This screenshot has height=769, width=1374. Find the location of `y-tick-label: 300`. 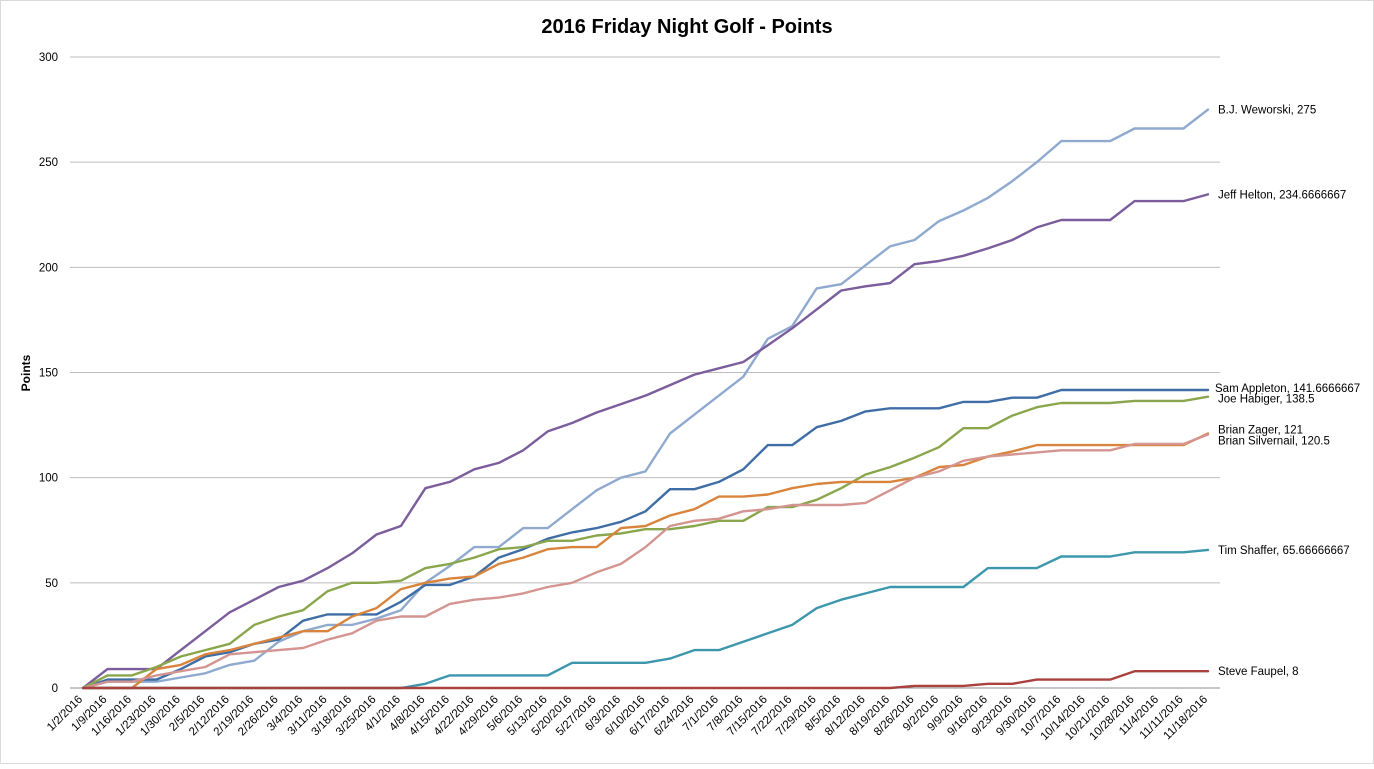

y-tick-label: 300 is located at coordinates (48, 58).